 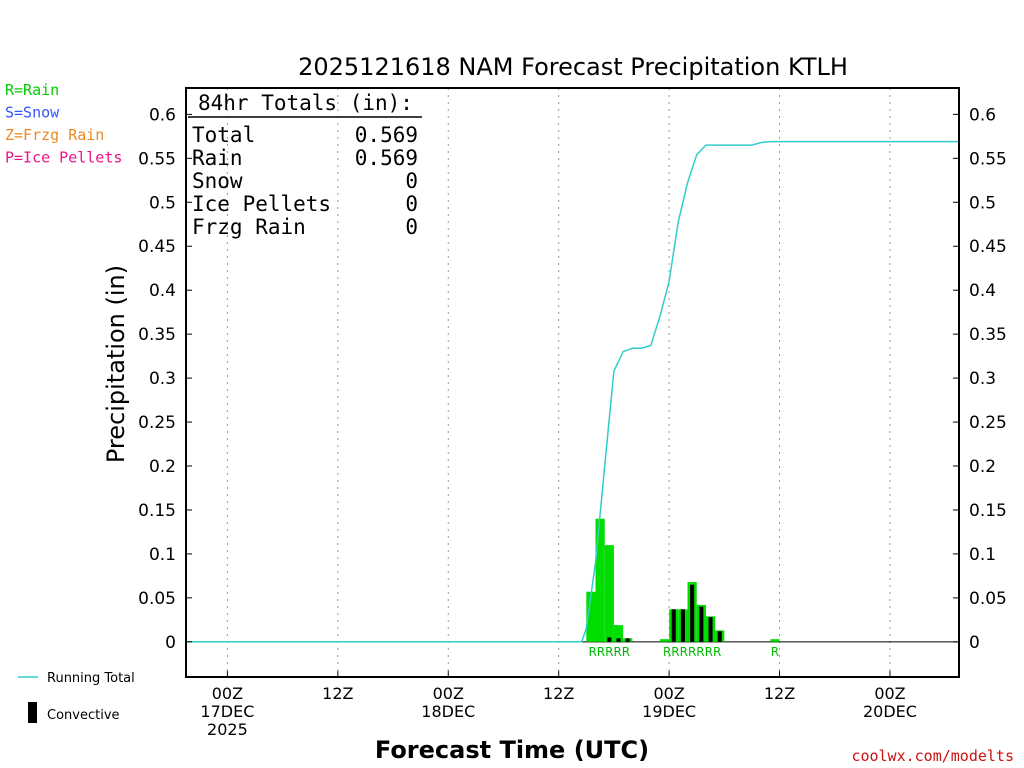 What do you see at coordinates (157, 247) in the screenshot?
I see `y-tick-label-left: 0.45` at bounding box center [157, 247].